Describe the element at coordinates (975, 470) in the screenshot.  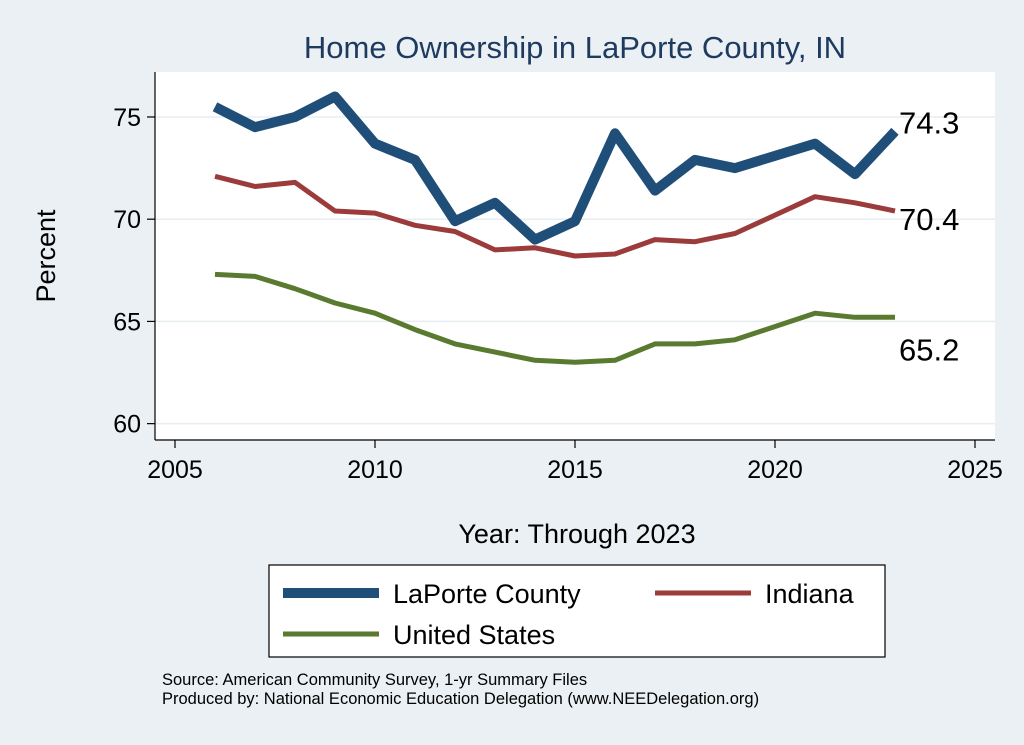
I see `x-tick-label: 2025` at that location.